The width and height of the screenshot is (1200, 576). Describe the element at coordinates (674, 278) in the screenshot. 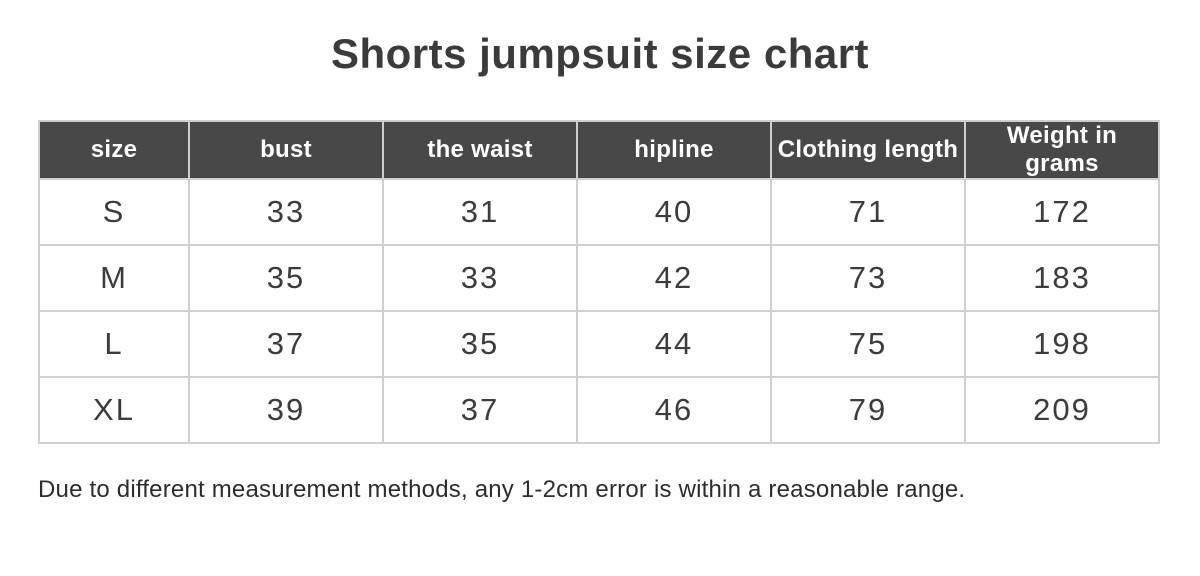

I see `cell-hipline: 42` at that location.